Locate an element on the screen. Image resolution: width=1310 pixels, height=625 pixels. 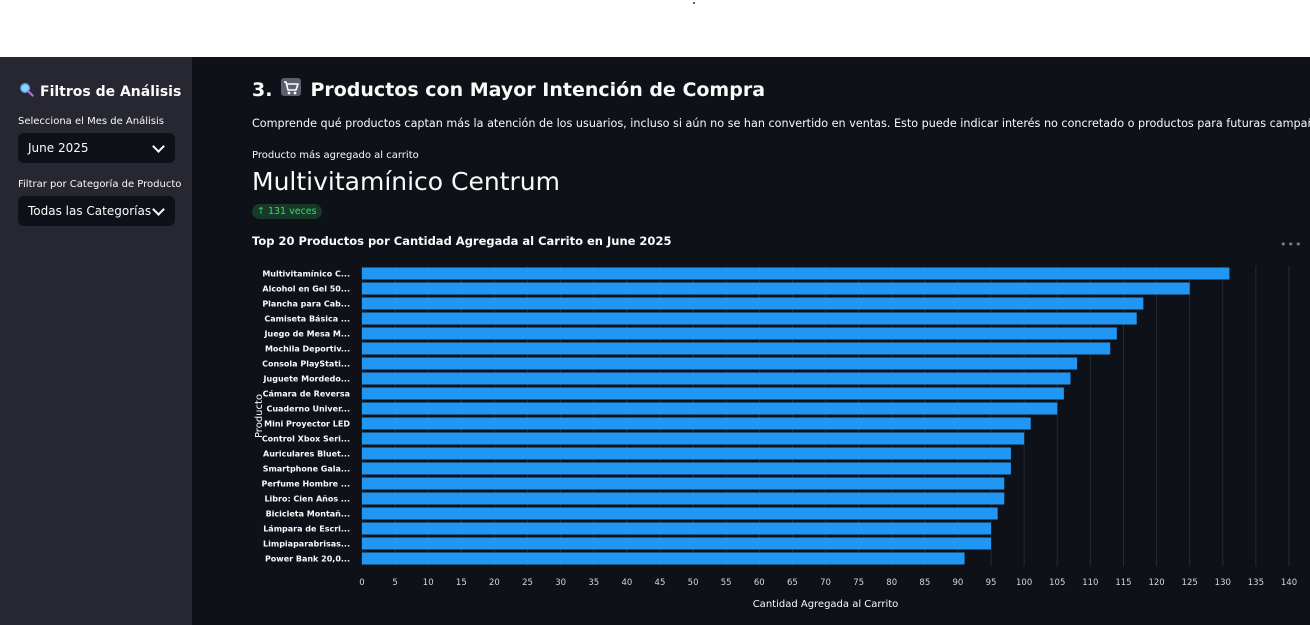
x-tick-label: 10 is located at coordinates (428, 583).